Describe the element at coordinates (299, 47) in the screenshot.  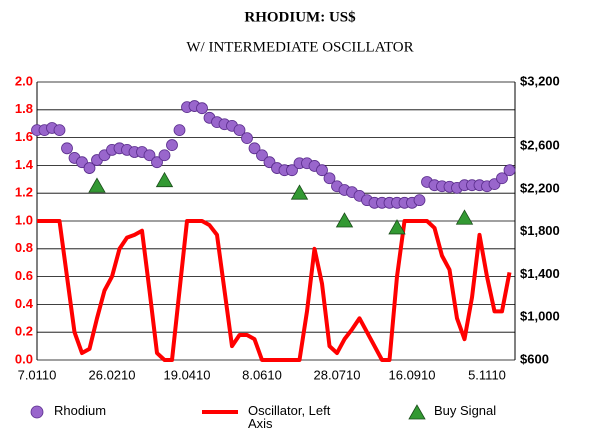
I see `chart-subtitle: W/ INTERMEDIATE OSCILLATOR` at that location.